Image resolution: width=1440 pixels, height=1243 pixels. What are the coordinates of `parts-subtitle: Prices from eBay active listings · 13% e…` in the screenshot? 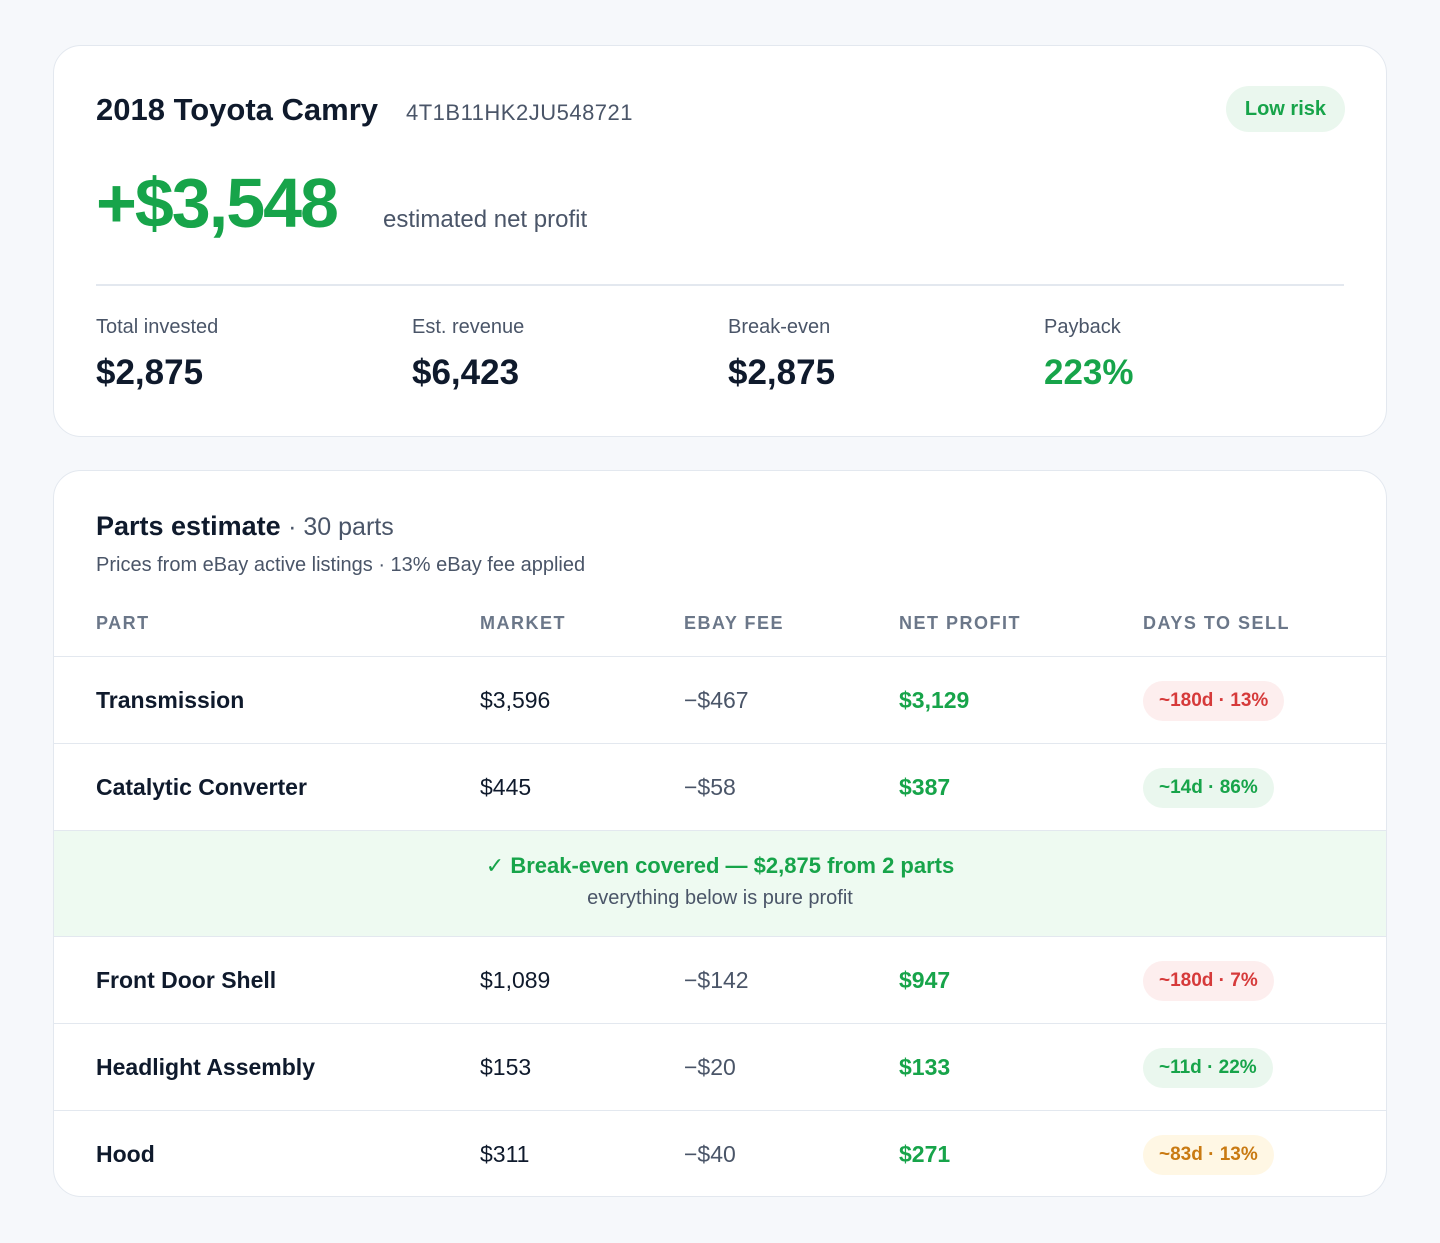 It's located at (341, 565).